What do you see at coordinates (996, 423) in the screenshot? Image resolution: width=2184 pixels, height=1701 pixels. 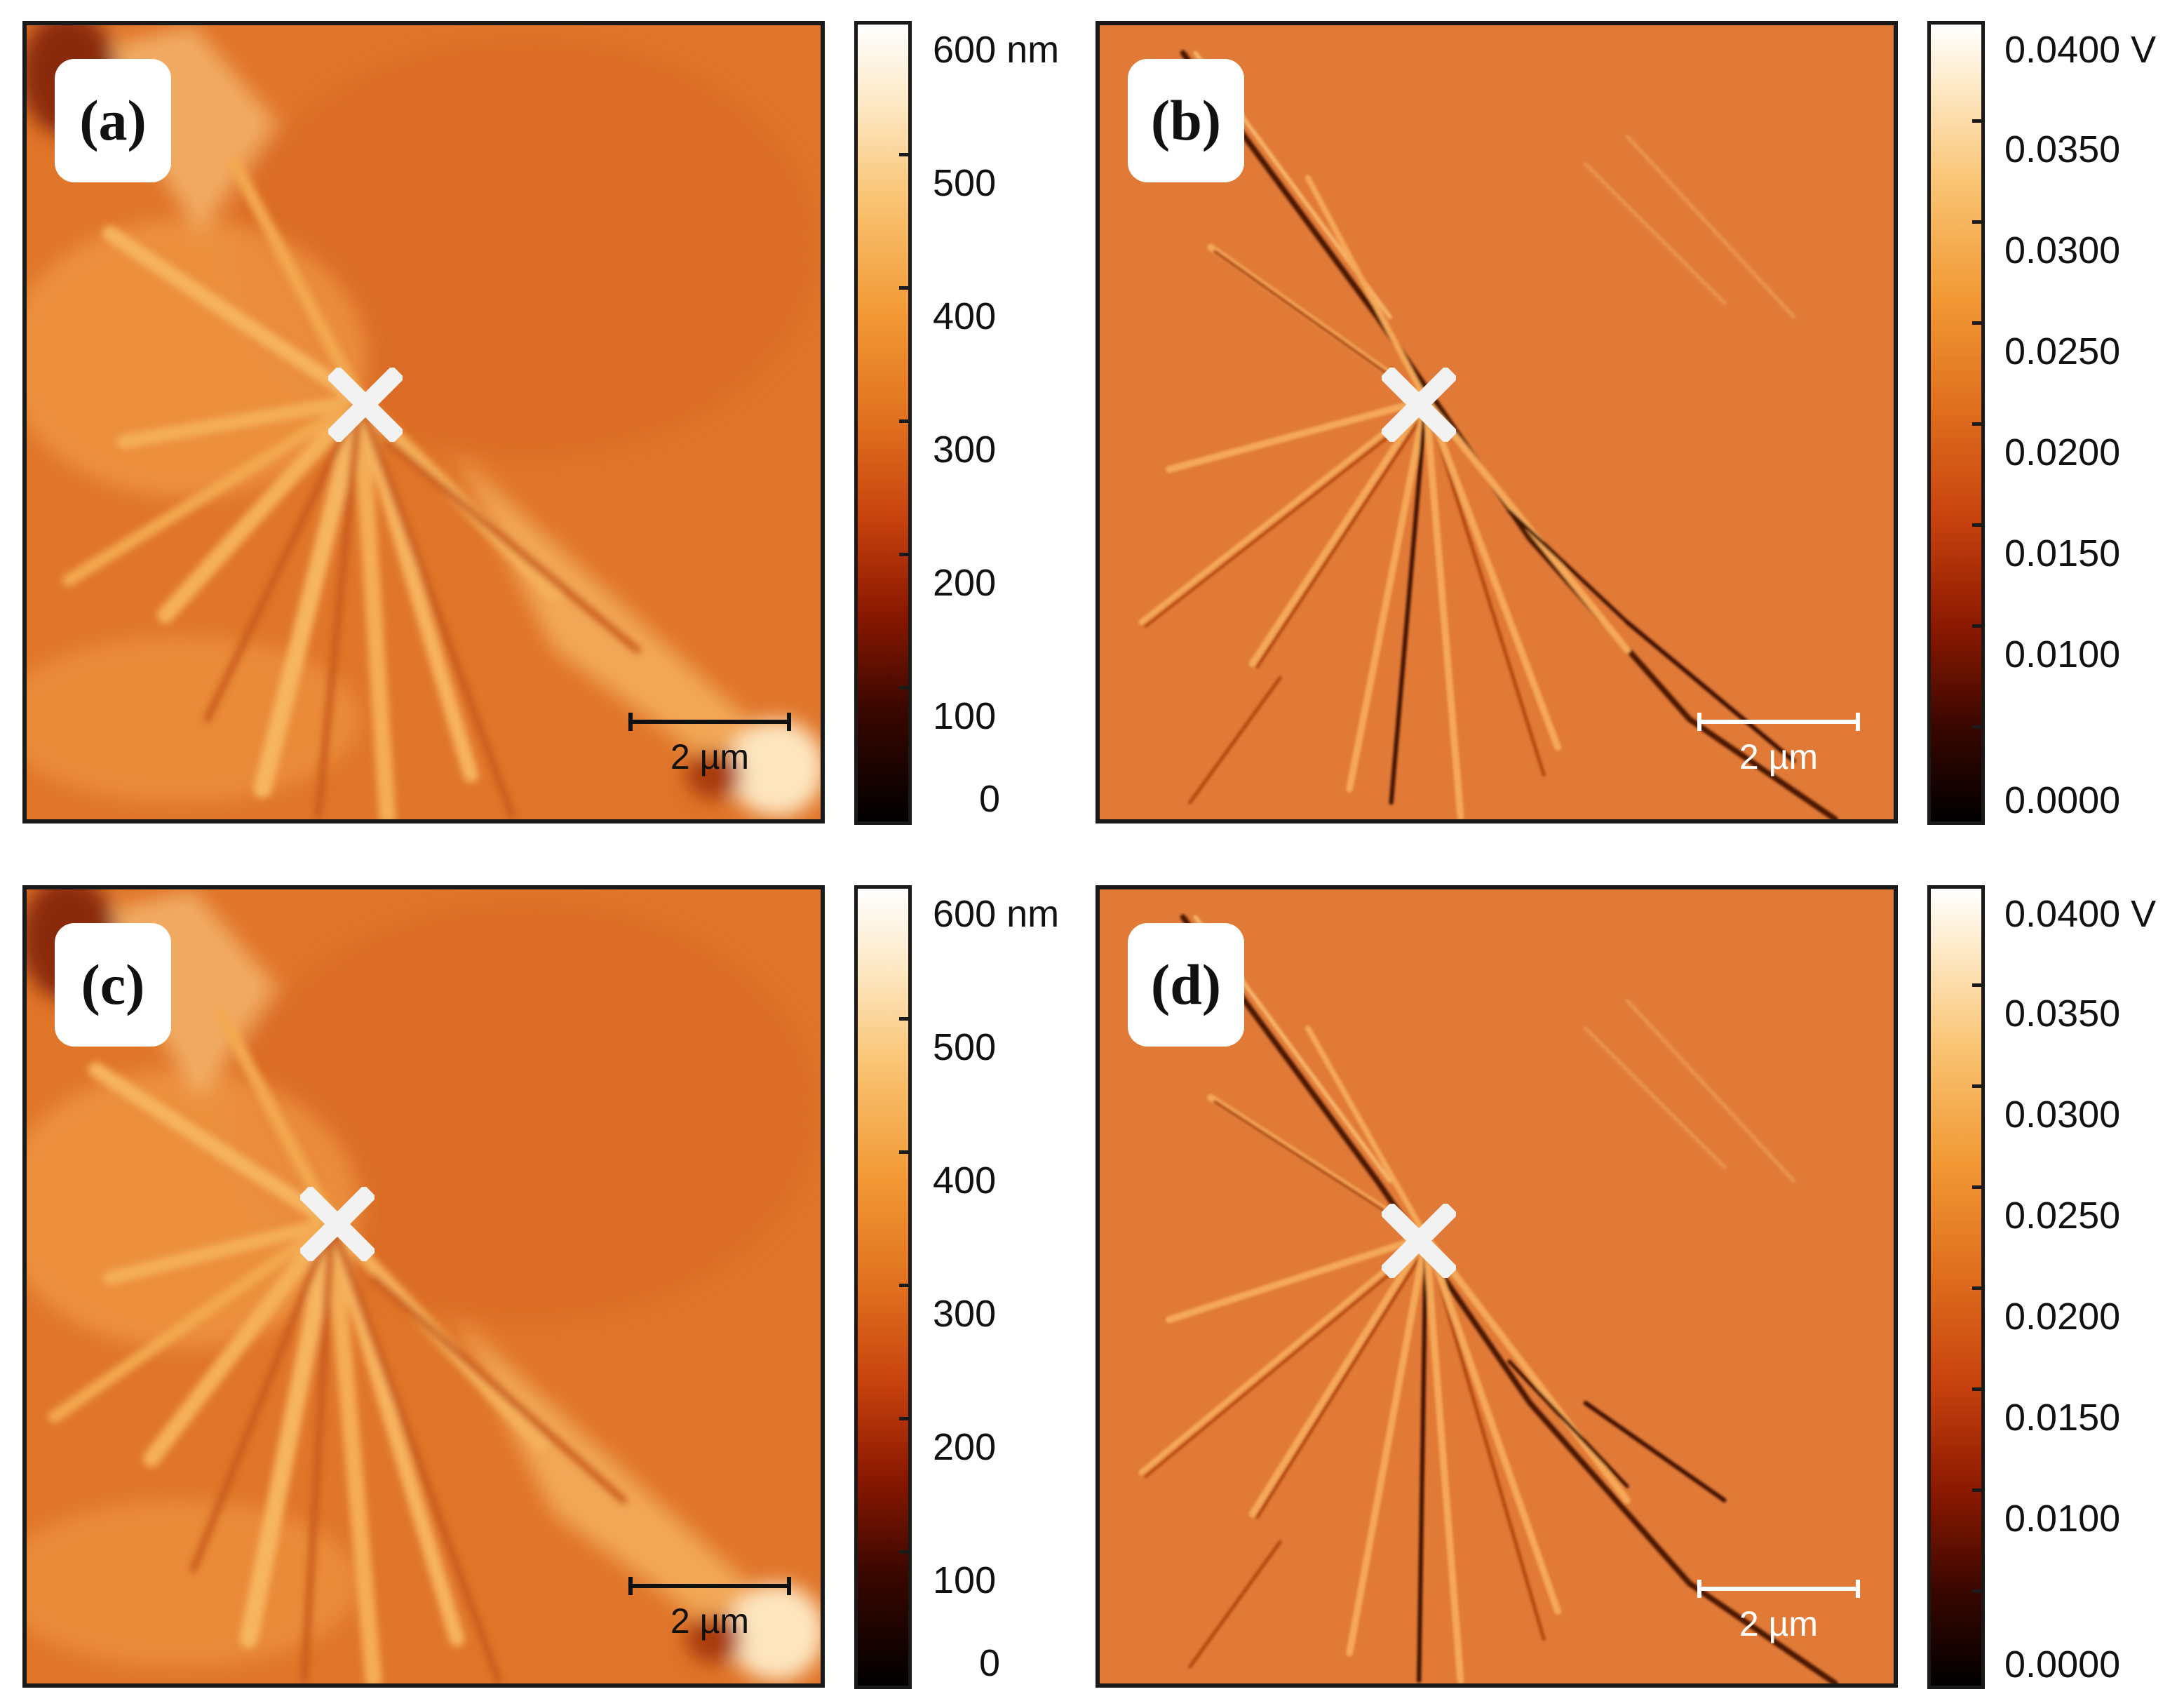 I see `height-colorbar-ticks-top: 600 nm 500 400 300 200 100 0` at bounding box center [996, 423].